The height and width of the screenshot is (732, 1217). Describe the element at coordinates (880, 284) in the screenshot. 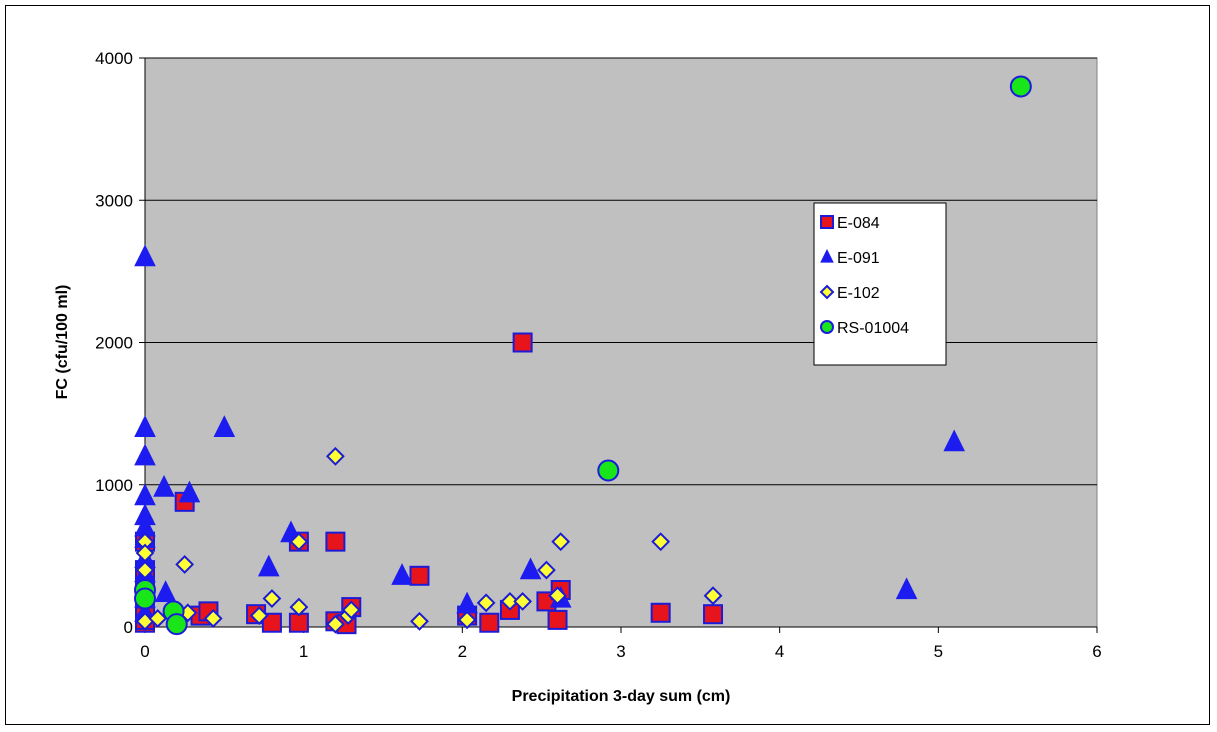

I see `legend: E-084 E-091 E-102 RS-01004` at that location.